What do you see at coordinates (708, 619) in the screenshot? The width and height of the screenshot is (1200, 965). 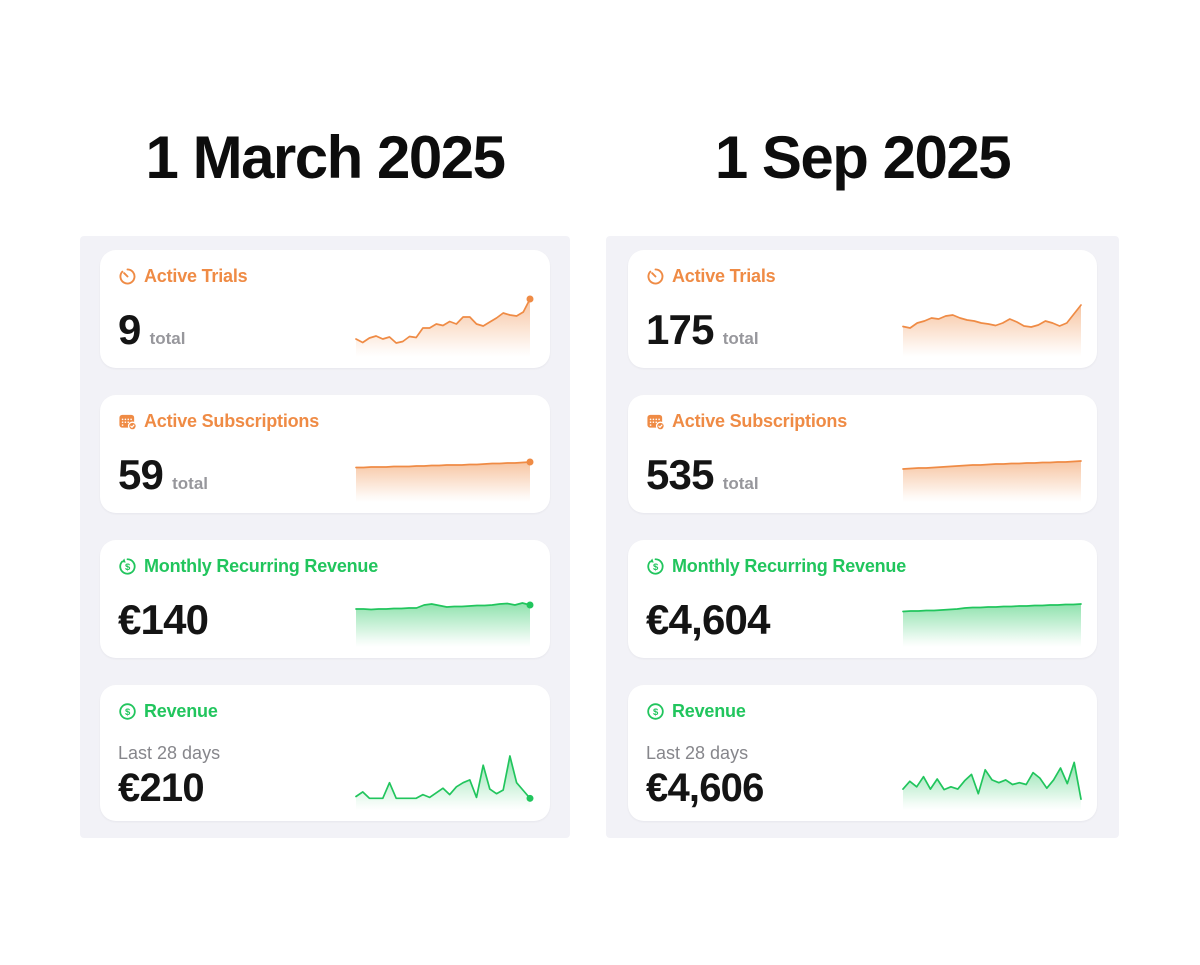 I see `metric-value: €4,604` at bounding box center [708, 619].